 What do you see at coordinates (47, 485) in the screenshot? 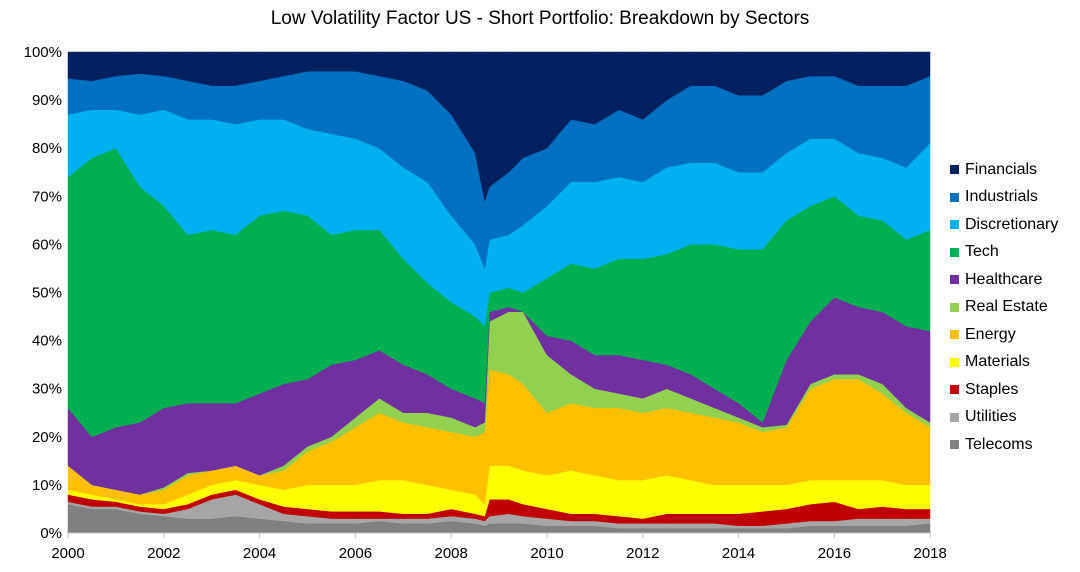
I see `y-tick-label: 10%` at bounding box center [47, 485].